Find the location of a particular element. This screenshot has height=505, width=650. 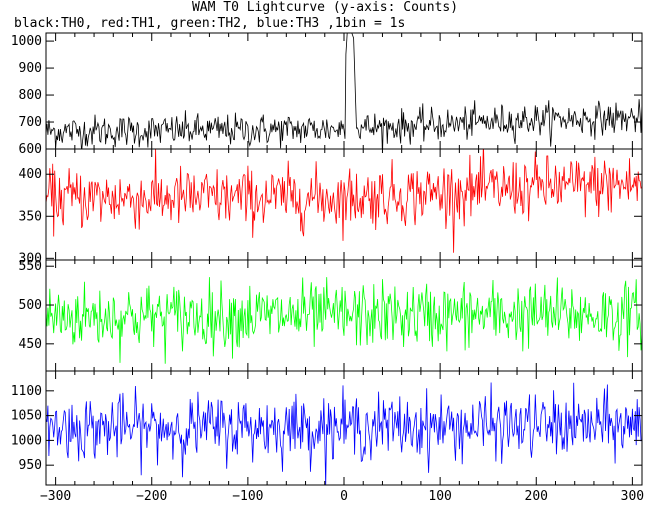

y-tick-label: 800 is located at coordinates (30, 95).